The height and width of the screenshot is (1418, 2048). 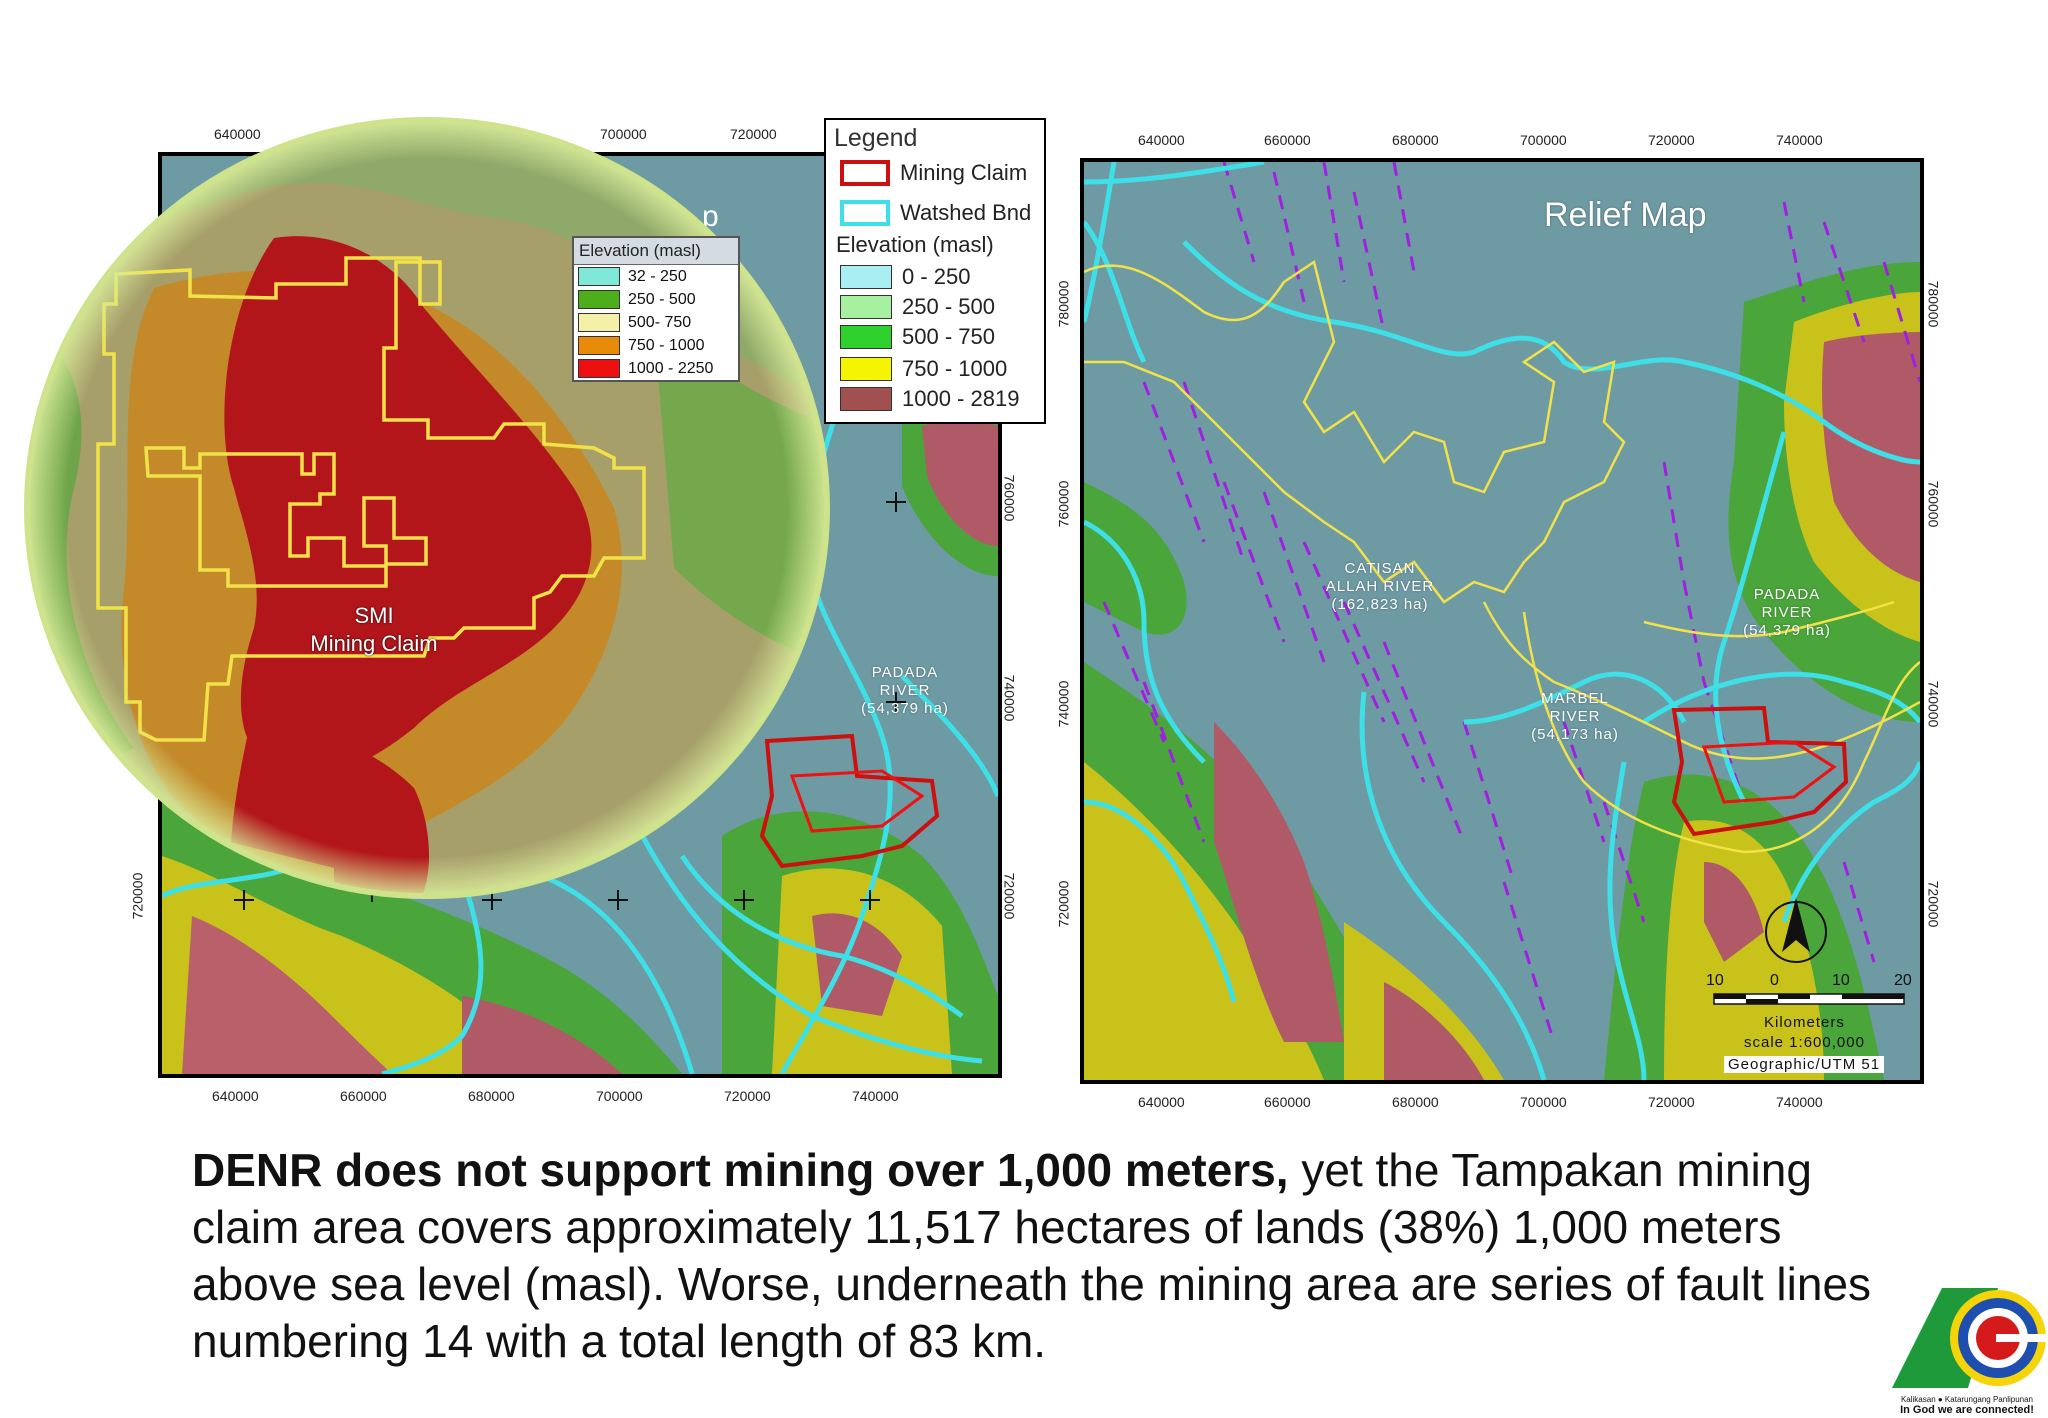 What do you see at coordinates (1575, 734) in the screenshot?
I see `river-area: (54,173 ha)` at bounding box center [1575, 734].